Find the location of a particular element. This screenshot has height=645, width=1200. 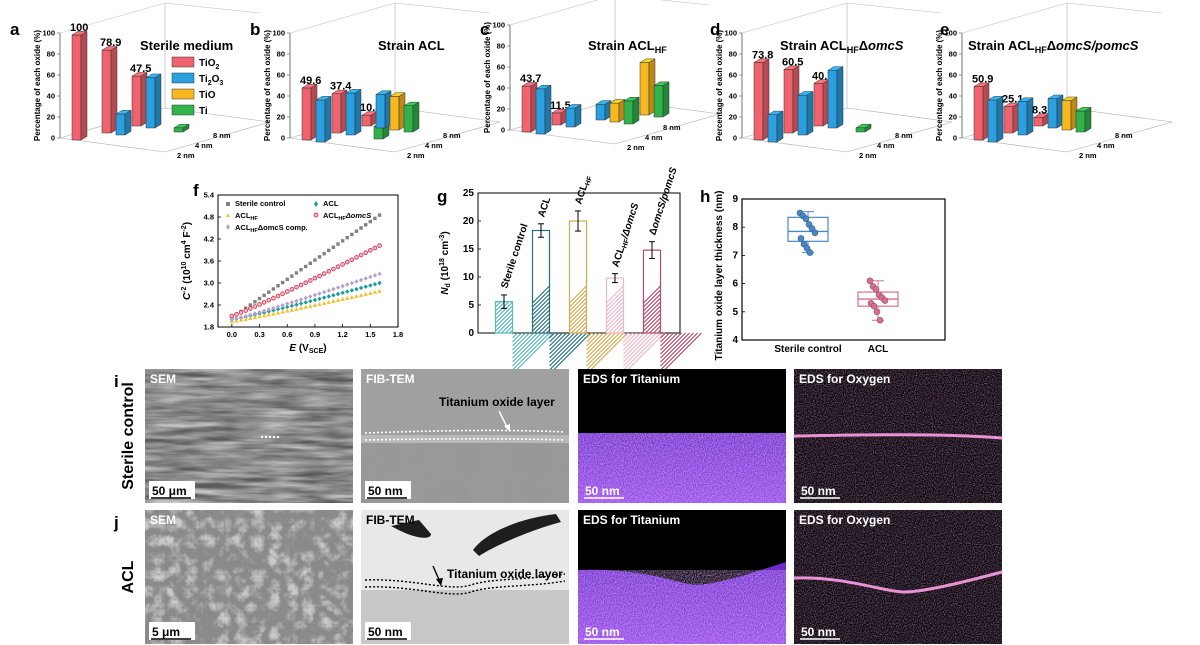

micrograph-tile: SEM 5 μm is located at coordinates (249, 577).